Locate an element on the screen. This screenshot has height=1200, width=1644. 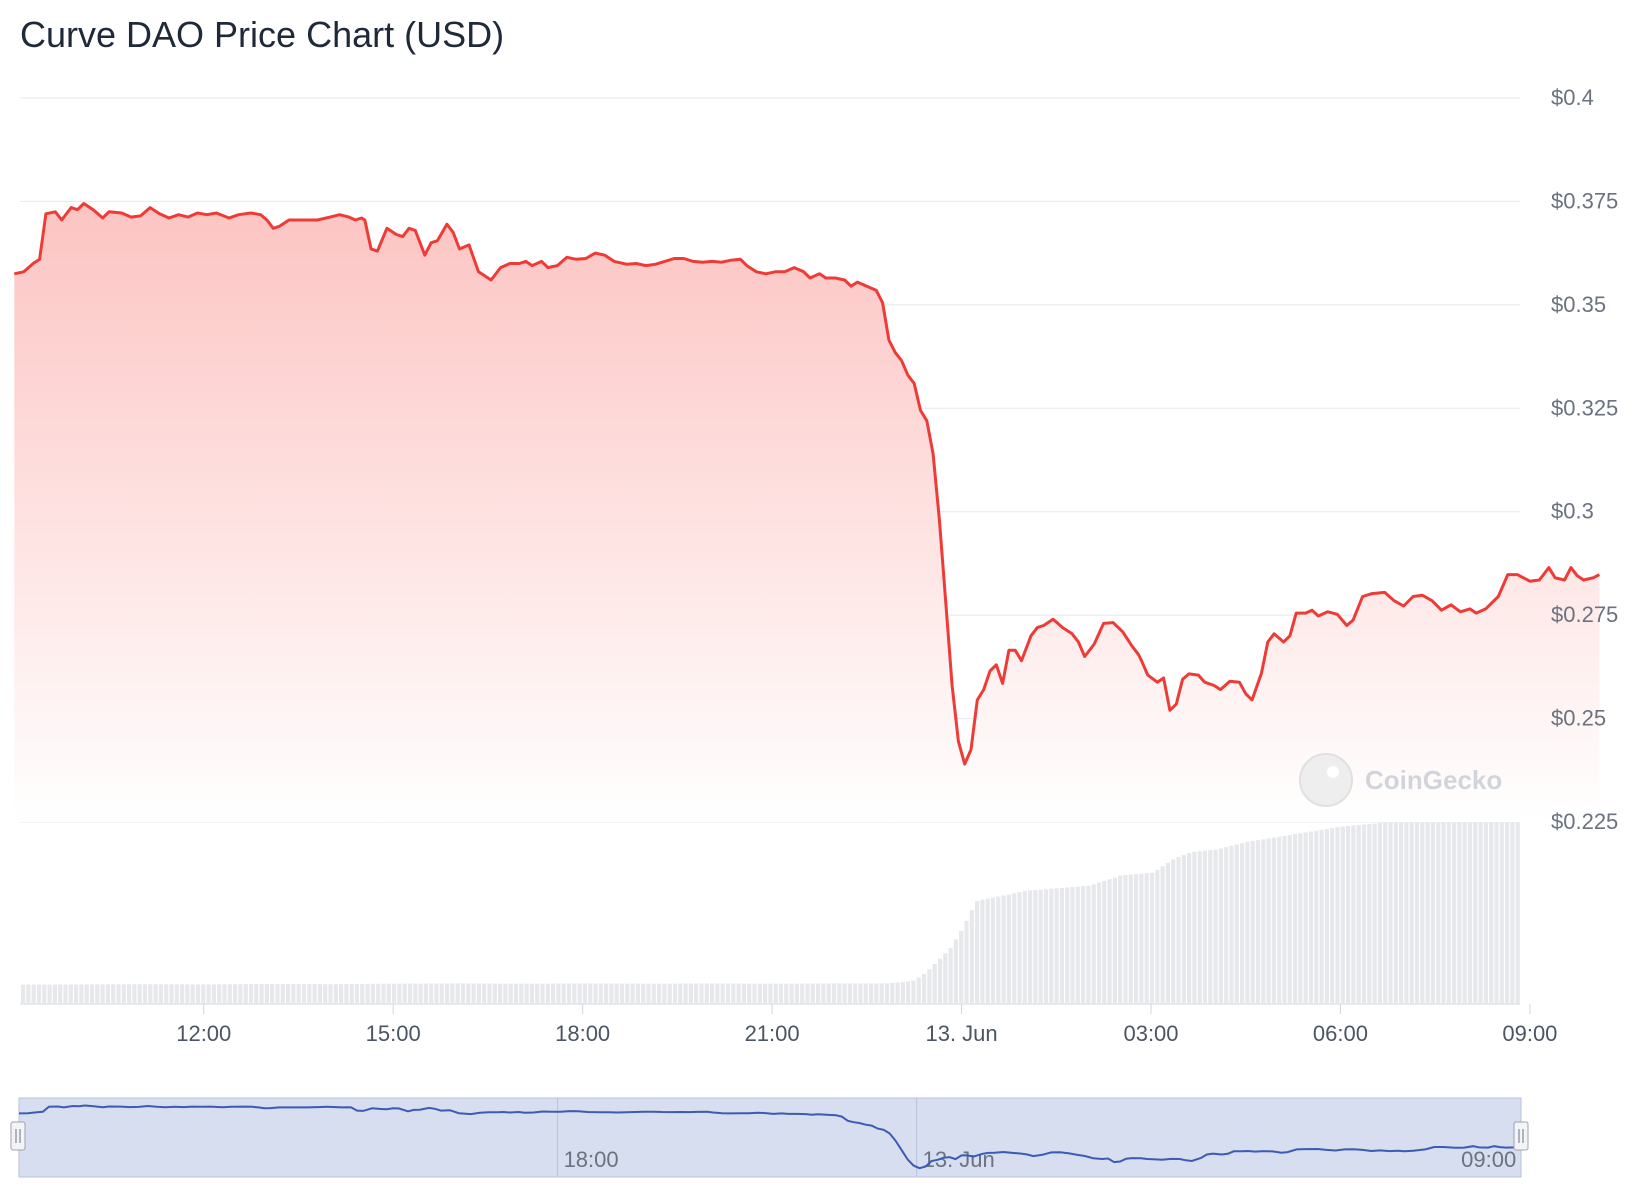
x-tick-label: 06:00 is located at coordinates (1340, 1033).